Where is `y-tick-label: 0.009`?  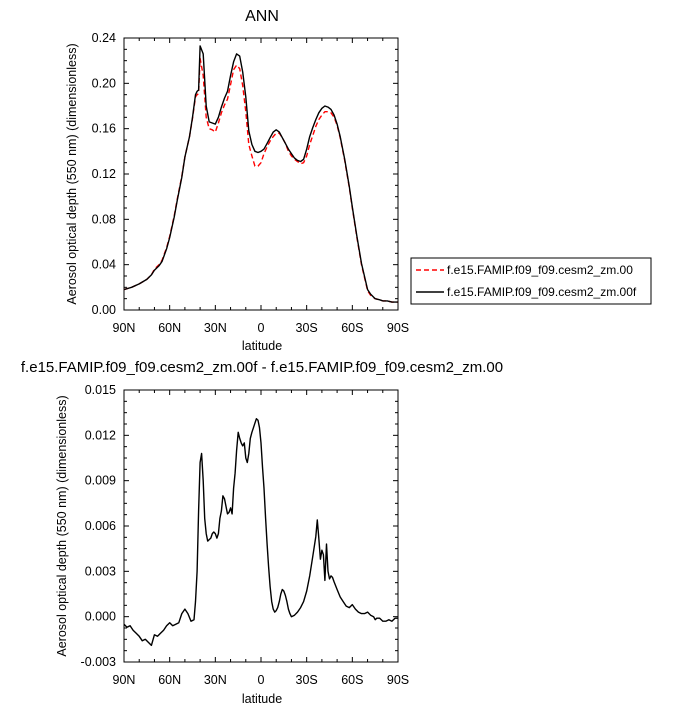 y-tick-label: 0.009 is located at coordinates (100, 481).